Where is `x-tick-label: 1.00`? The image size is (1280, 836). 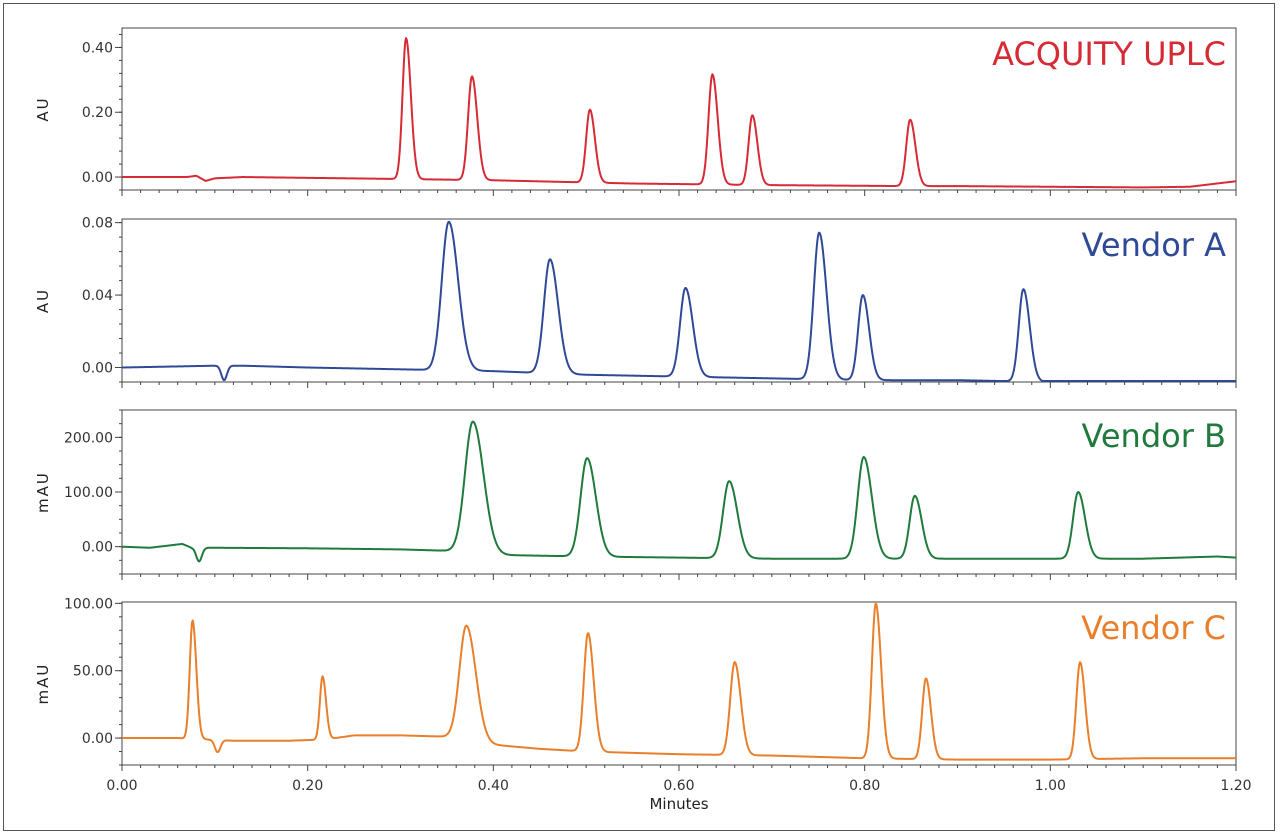
x-tick-label: 1.00 is located at coordinates (1050, 786).